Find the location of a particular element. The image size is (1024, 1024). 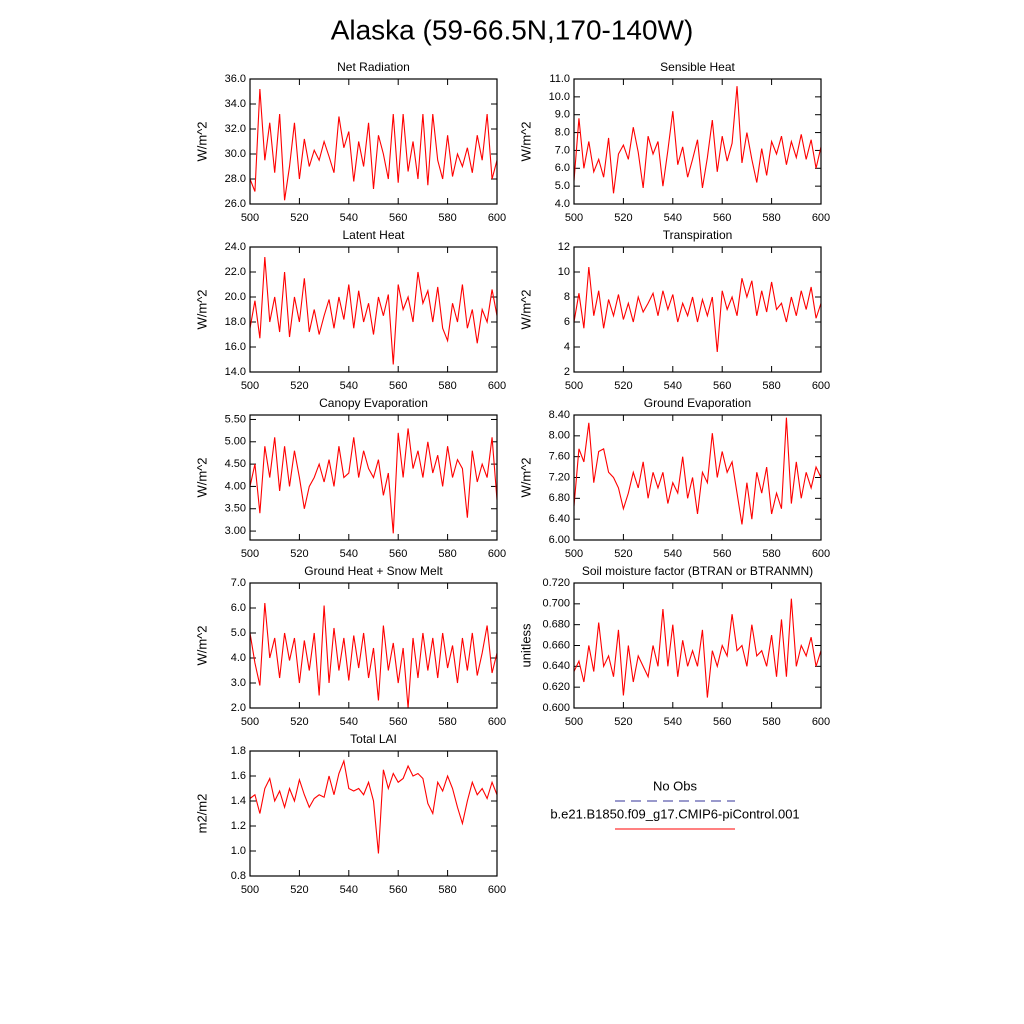

y-tick-label: 1.0 is located at coordinates (238, 851).